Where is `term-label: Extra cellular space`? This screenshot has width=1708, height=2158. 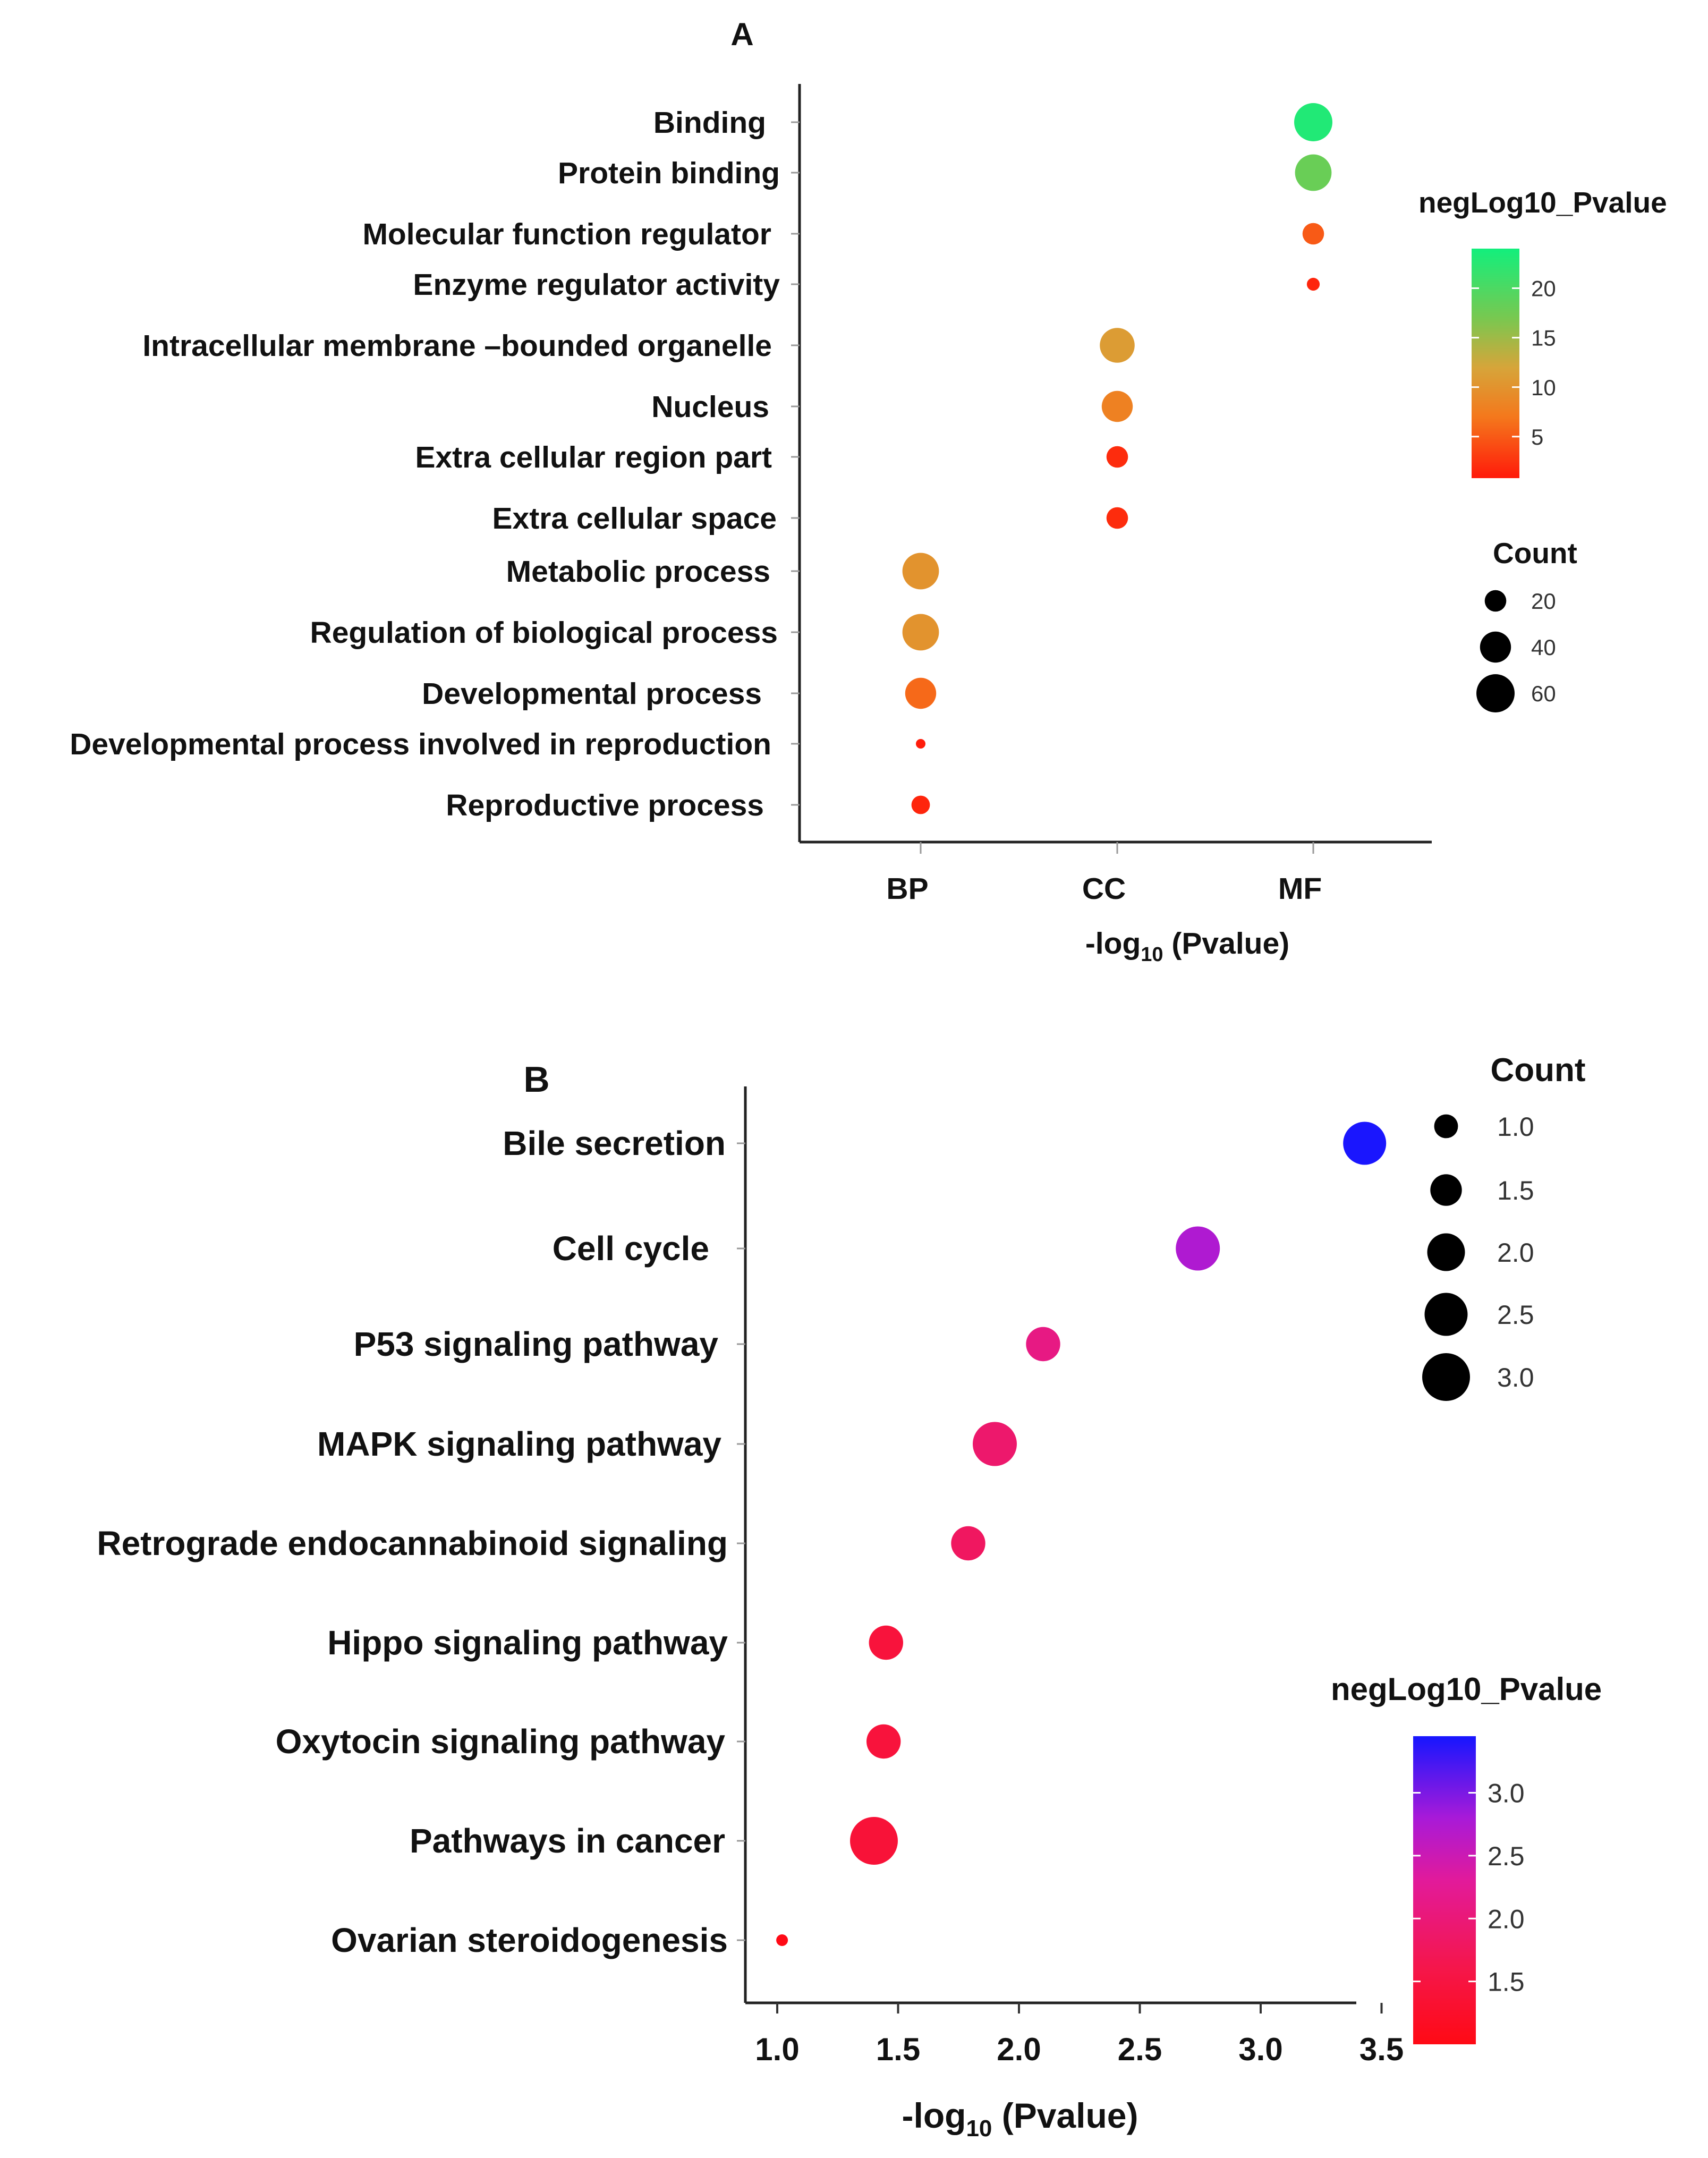 term-label: Extra cellular space is located at coordinates (634, 519).